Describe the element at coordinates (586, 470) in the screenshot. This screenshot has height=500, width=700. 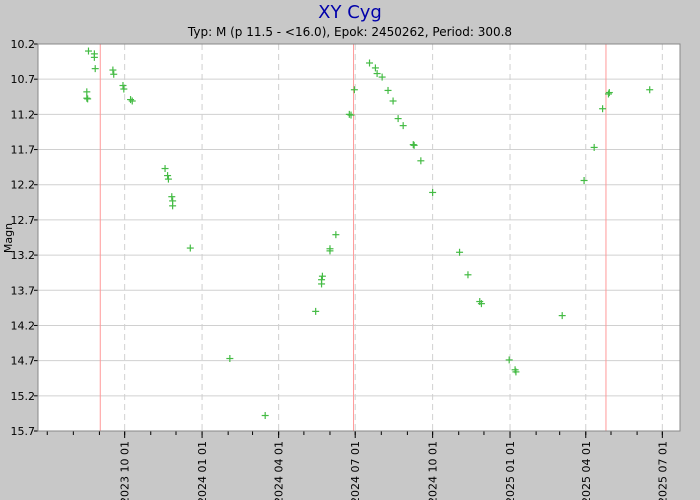
I see `x-tick-label: 2025 04 01` at that location.